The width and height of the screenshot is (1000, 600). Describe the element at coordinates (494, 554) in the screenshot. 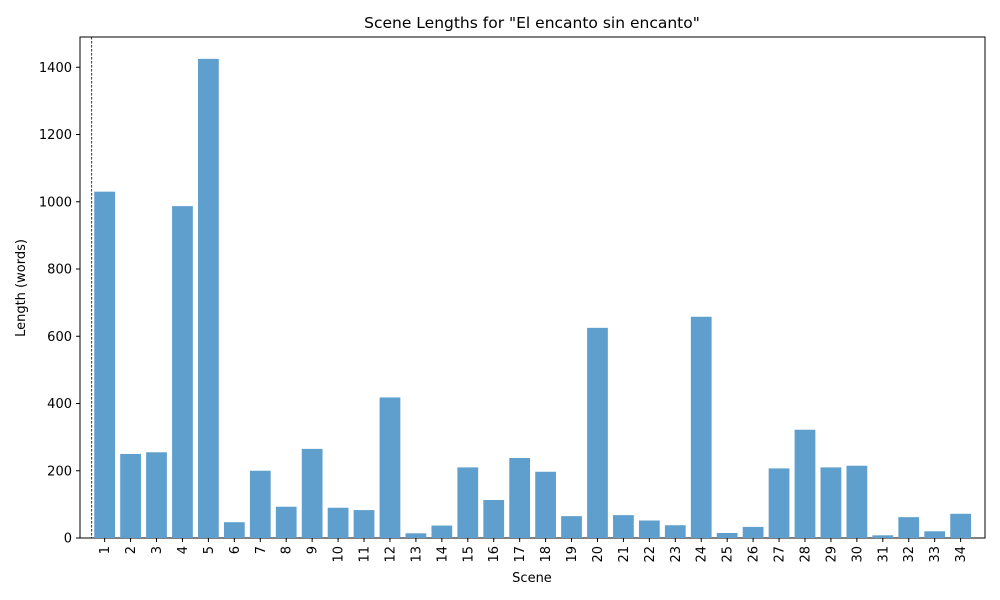

I see `x-tick-label: 16` at that location.